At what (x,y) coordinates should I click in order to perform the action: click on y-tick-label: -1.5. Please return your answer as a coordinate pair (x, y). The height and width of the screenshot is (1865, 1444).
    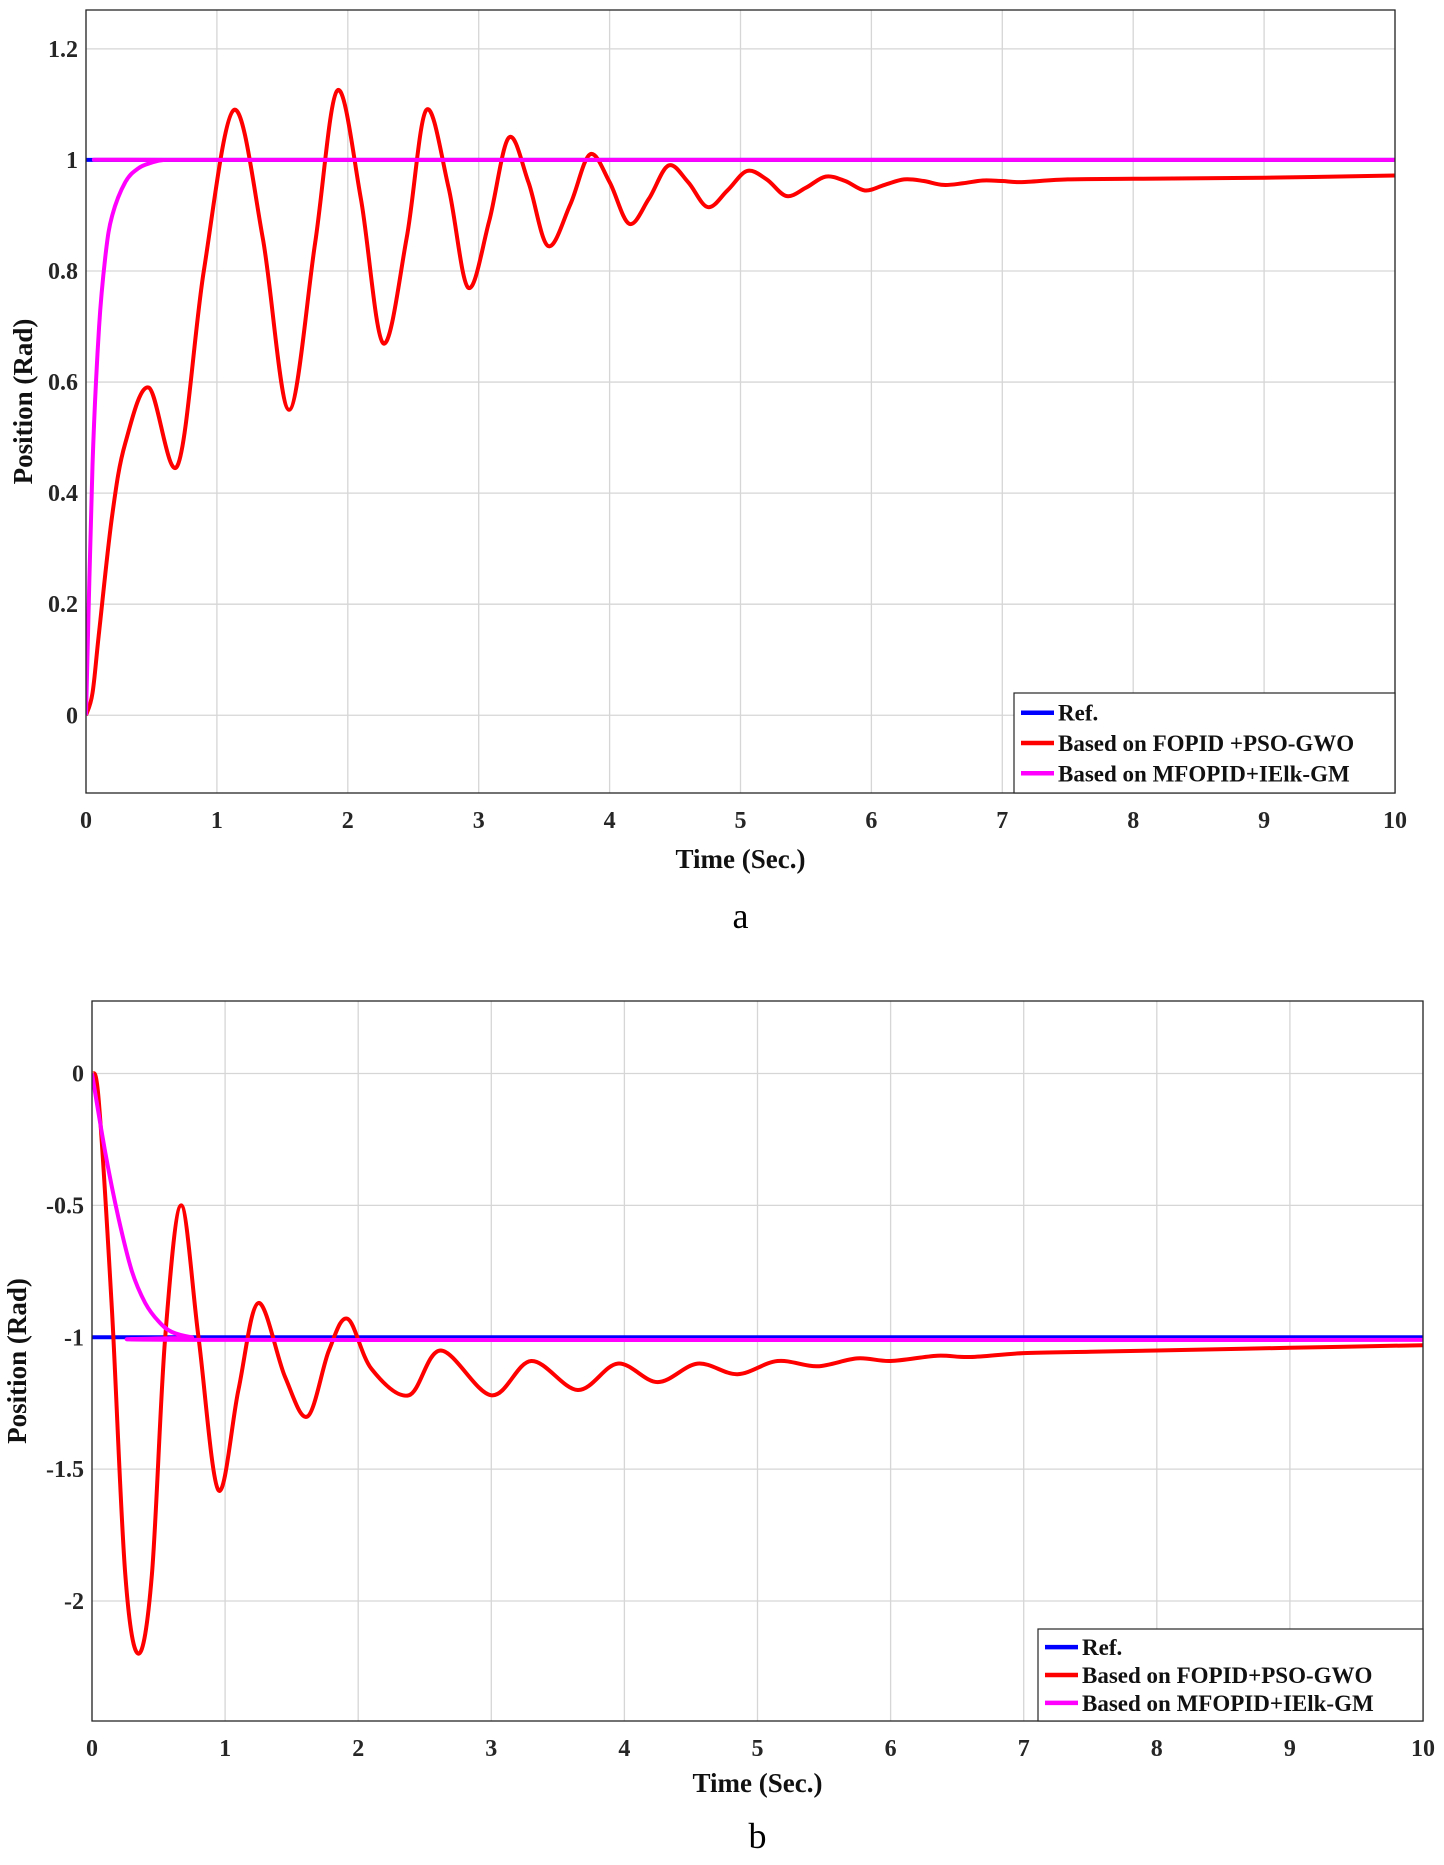
    Looking at the image, I should click on (65, 1470).